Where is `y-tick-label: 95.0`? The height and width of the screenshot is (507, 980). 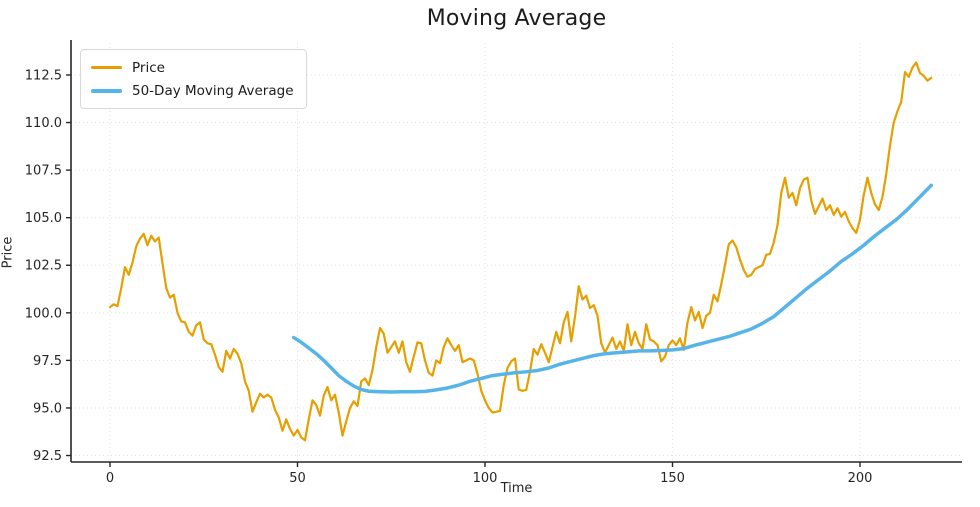
y-tick-label: 95.0 is located at coordinates (47, 408).